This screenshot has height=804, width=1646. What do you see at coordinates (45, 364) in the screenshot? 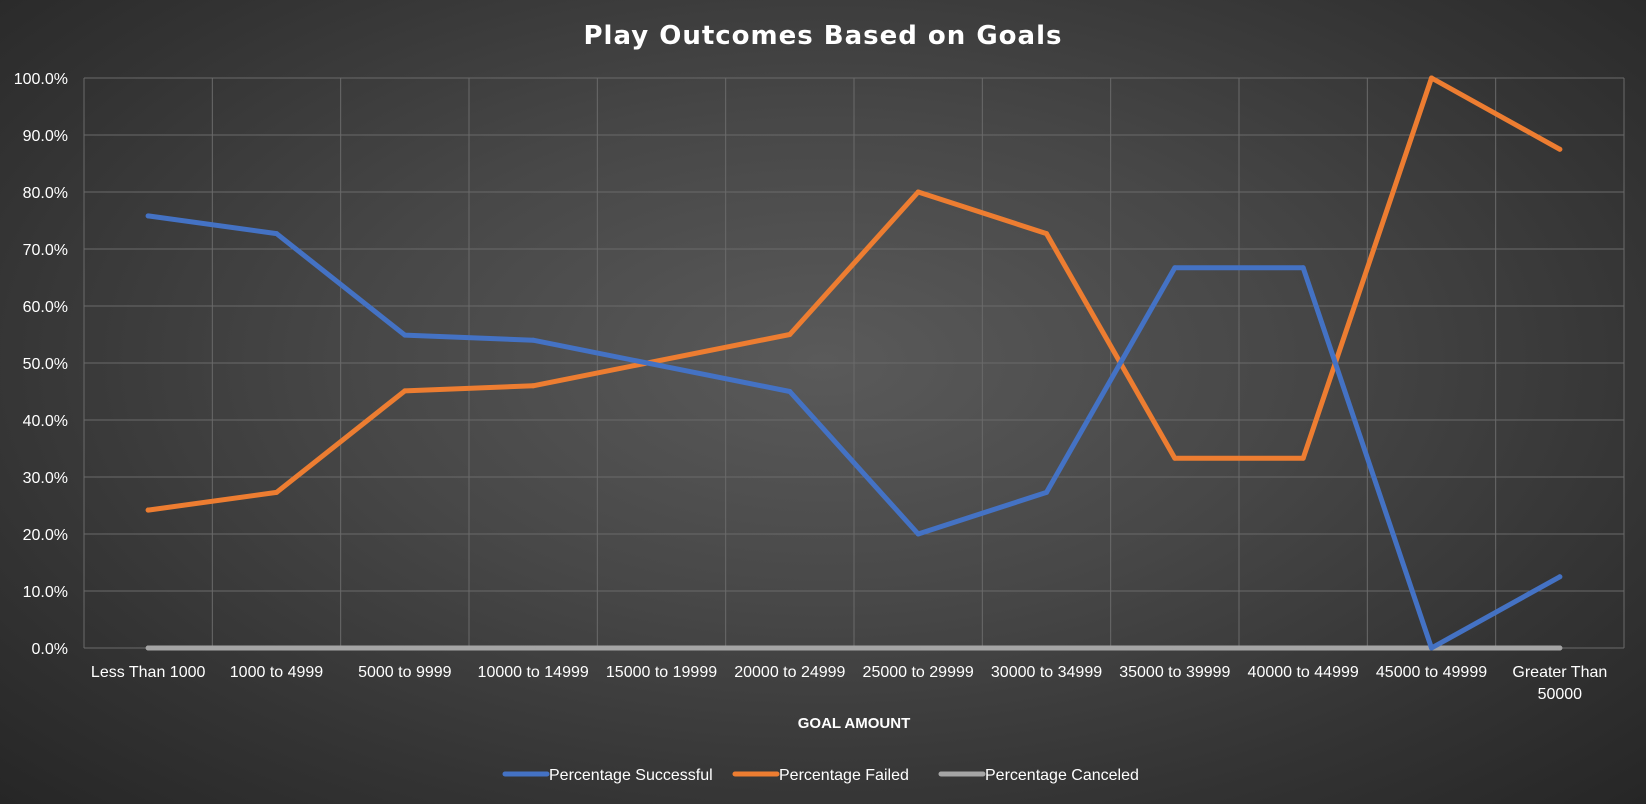
I see `y-tick-label: 50.0%` at bounding box center [45, 364].